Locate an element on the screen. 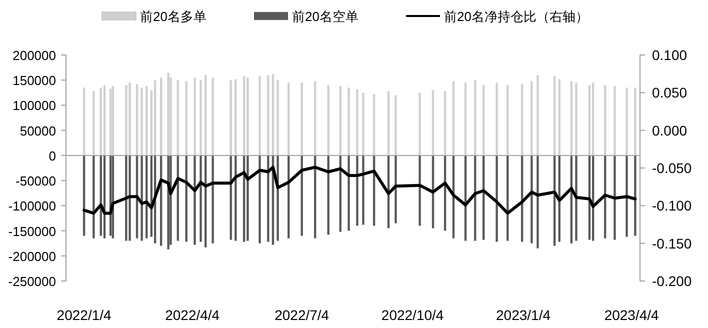  x-tick-label: 2022/7/4 is located at coordinates (302, 315).